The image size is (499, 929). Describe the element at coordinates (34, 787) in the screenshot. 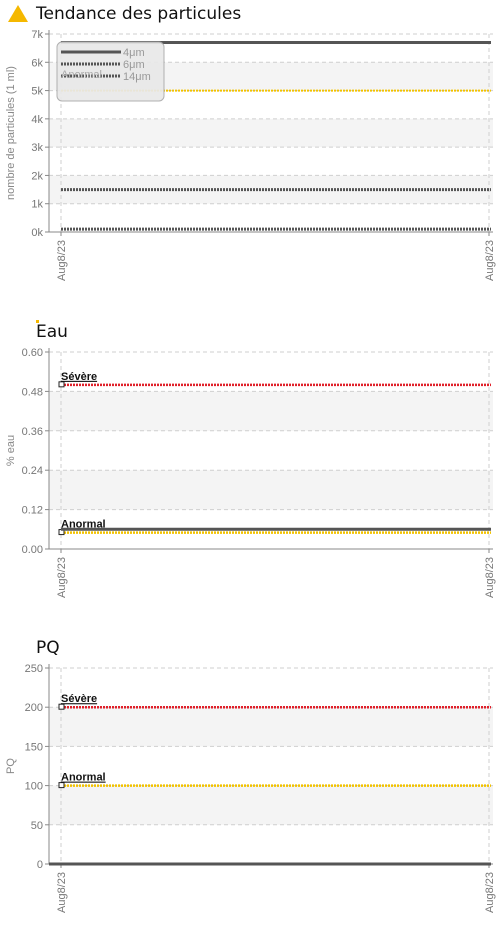

I see `y-tick-label: 100` at that location.